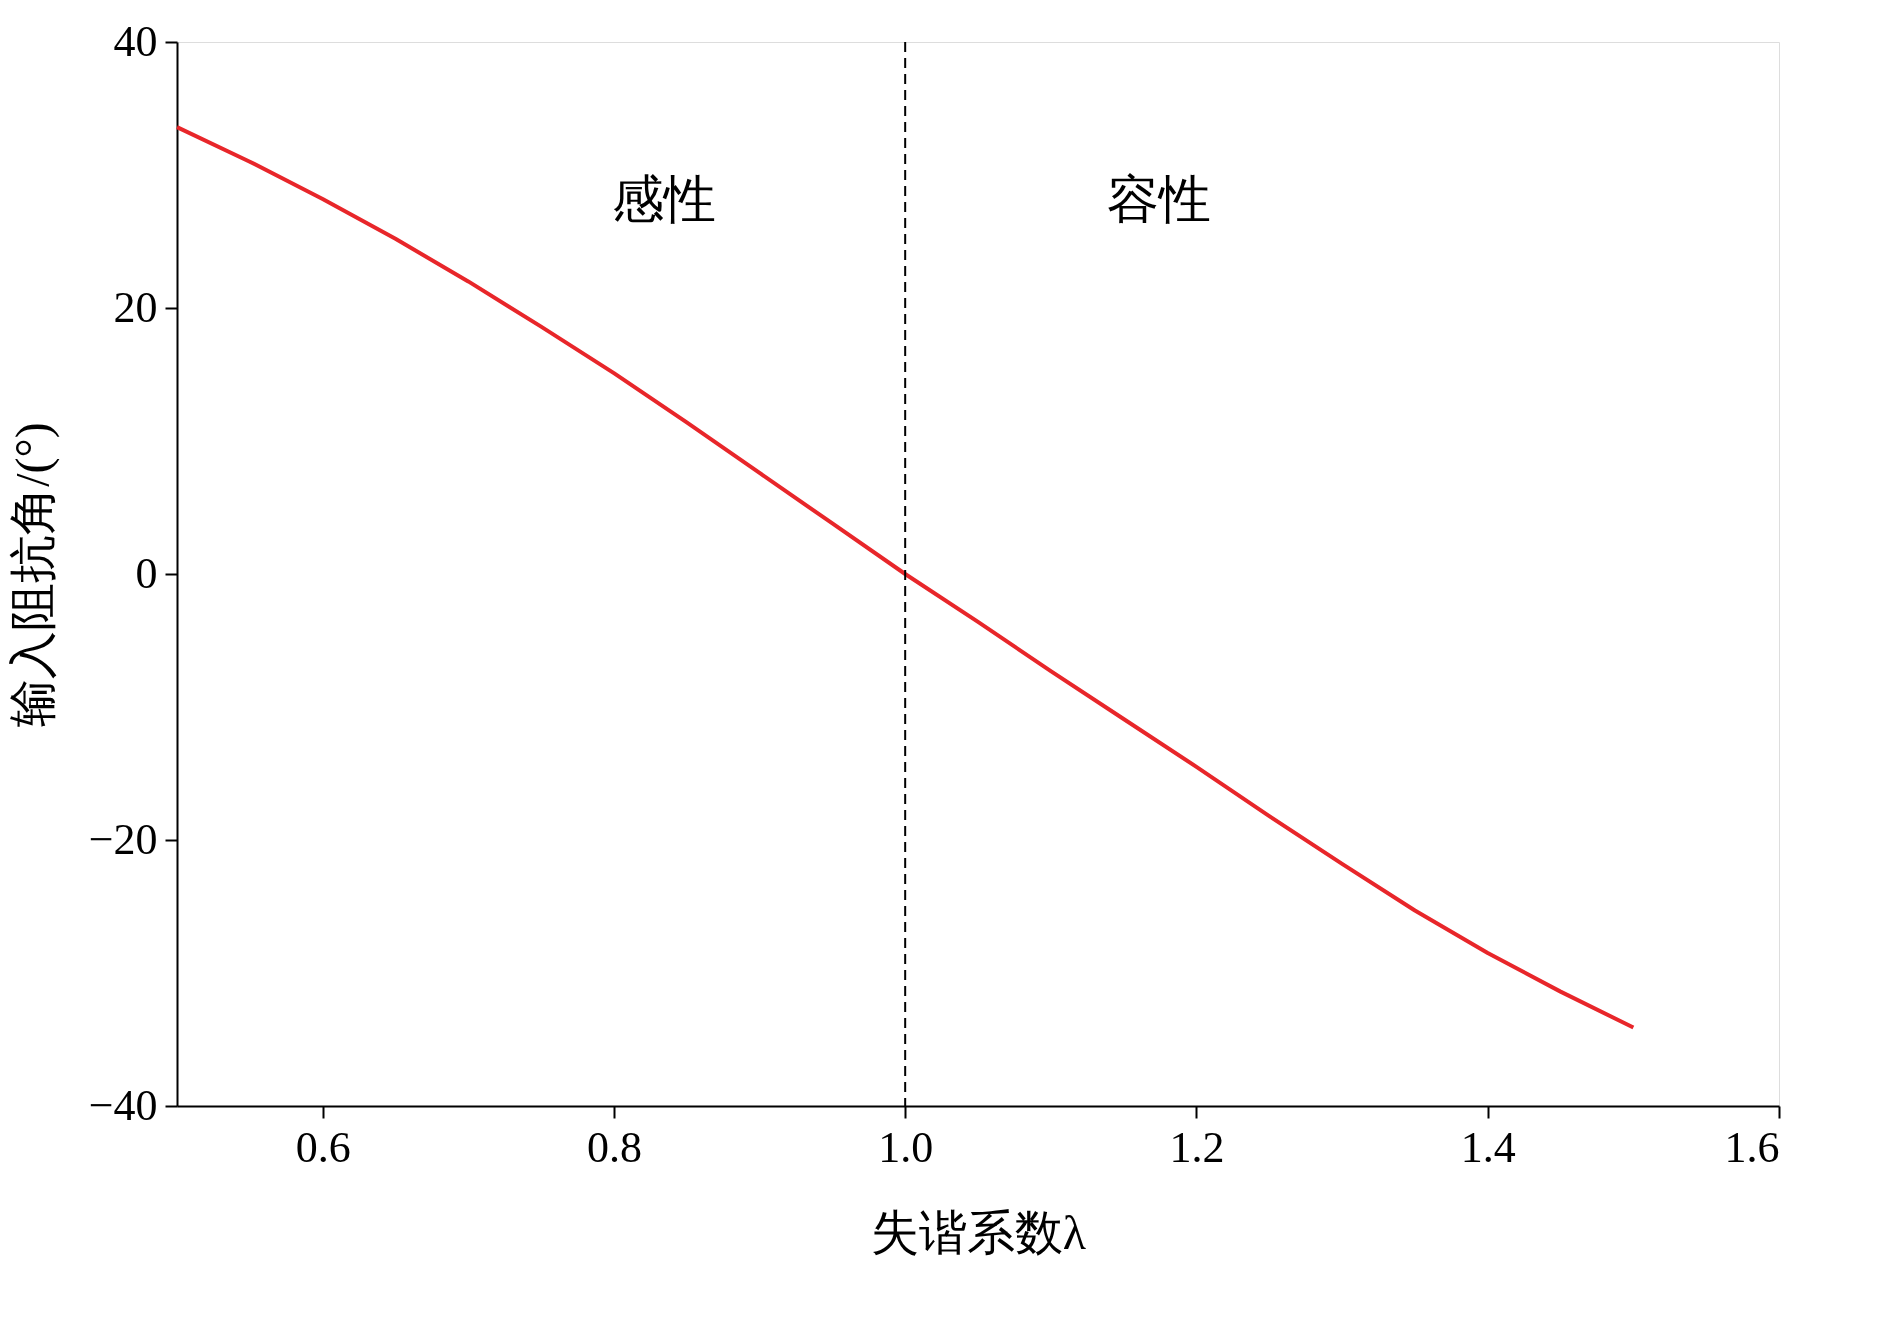 The image size is (1882, 1321). I want to click on y-axis-title: 输入阻抗角/(°), so click(32, 574).